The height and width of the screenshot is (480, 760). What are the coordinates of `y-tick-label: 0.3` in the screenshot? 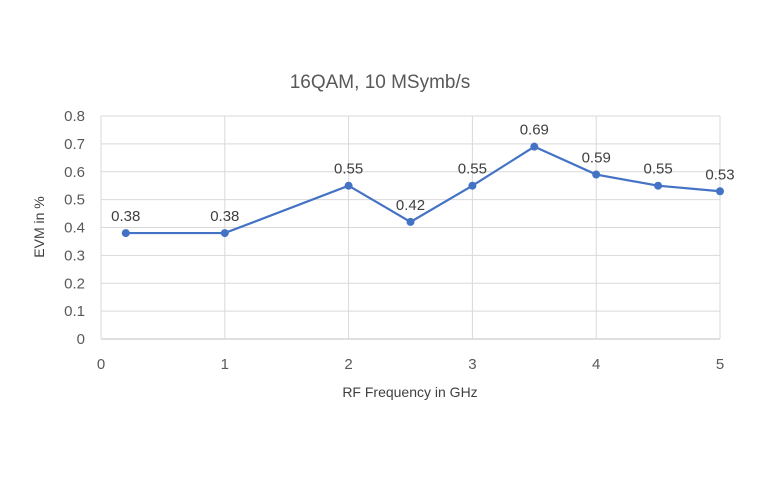 It's located at (74, 255).